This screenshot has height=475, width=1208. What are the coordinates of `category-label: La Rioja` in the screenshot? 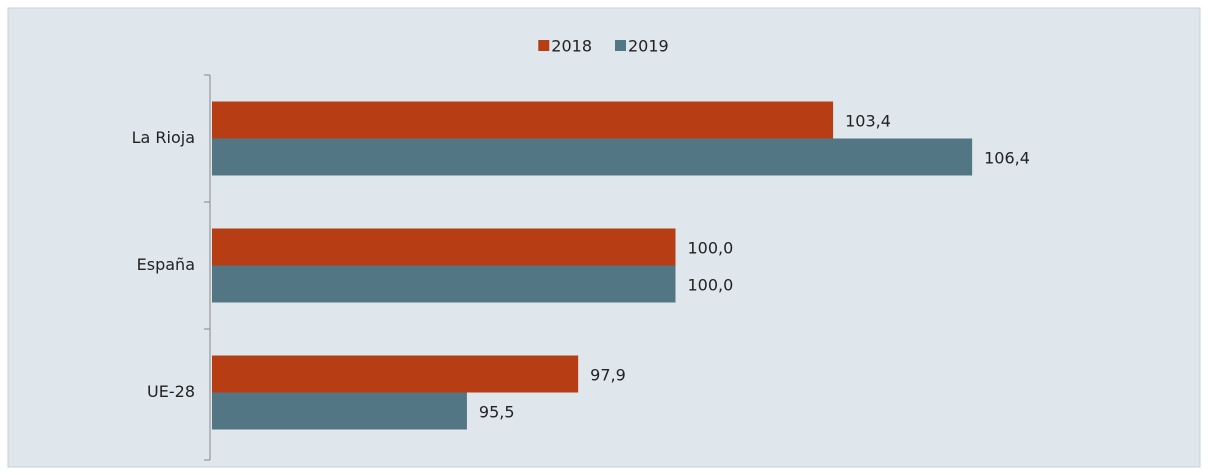 It's located at (163, 137).